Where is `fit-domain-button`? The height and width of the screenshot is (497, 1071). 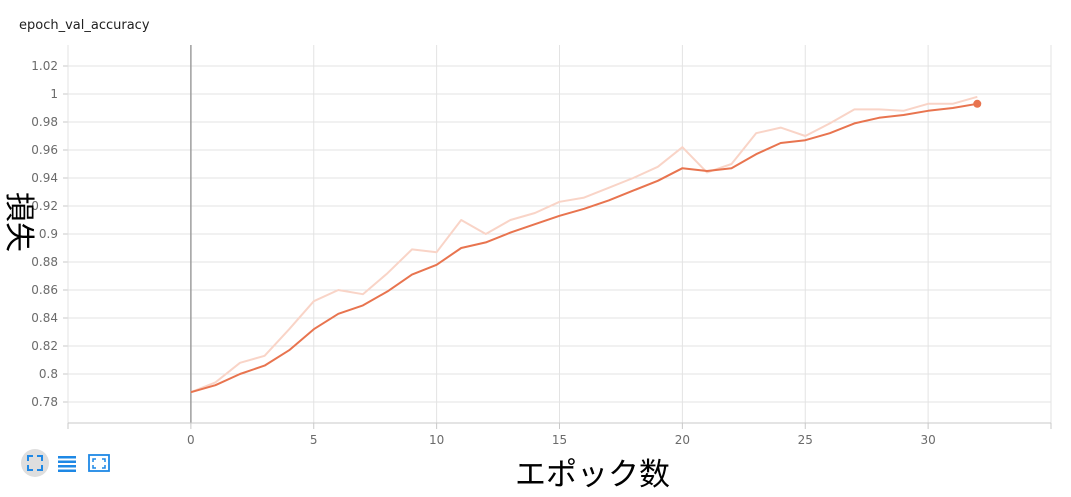
fit-domain-button is located at coordinates (35, 463).